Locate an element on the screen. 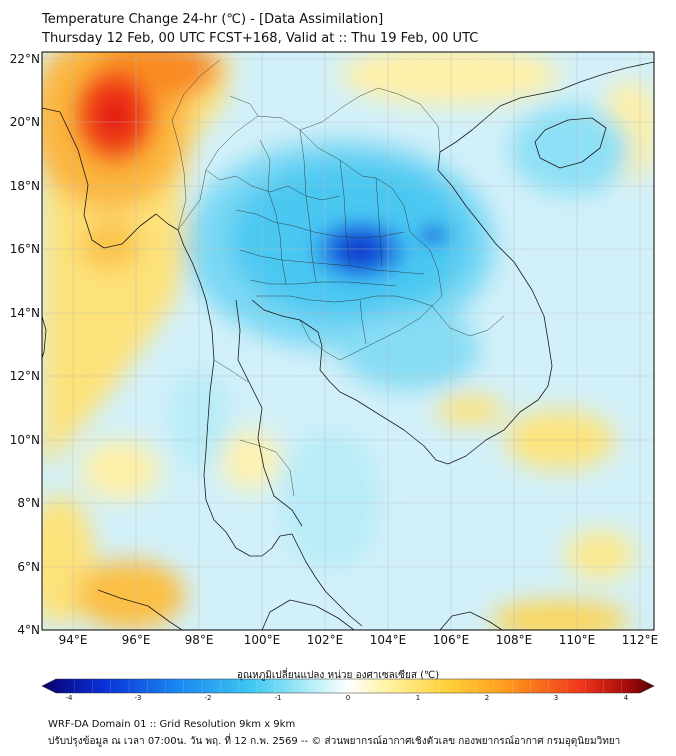 This screenshot has width=676, height=756. lat-label-18n: 18°N is located at coordinates (24, 186).